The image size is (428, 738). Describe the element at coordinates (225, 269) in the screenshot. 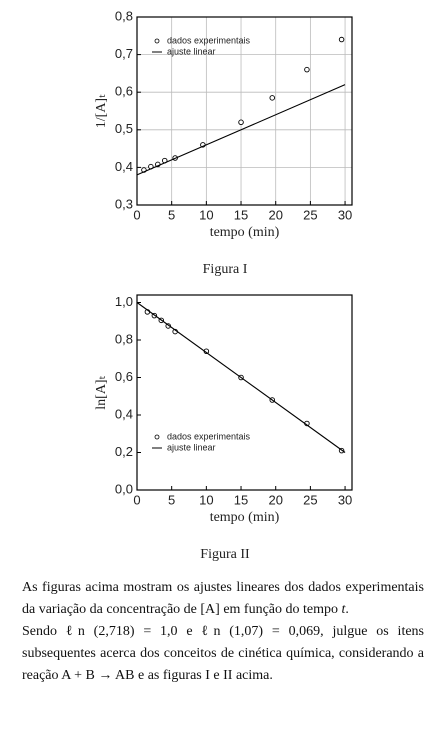

I see `figure-caption: Figura I` at that location.